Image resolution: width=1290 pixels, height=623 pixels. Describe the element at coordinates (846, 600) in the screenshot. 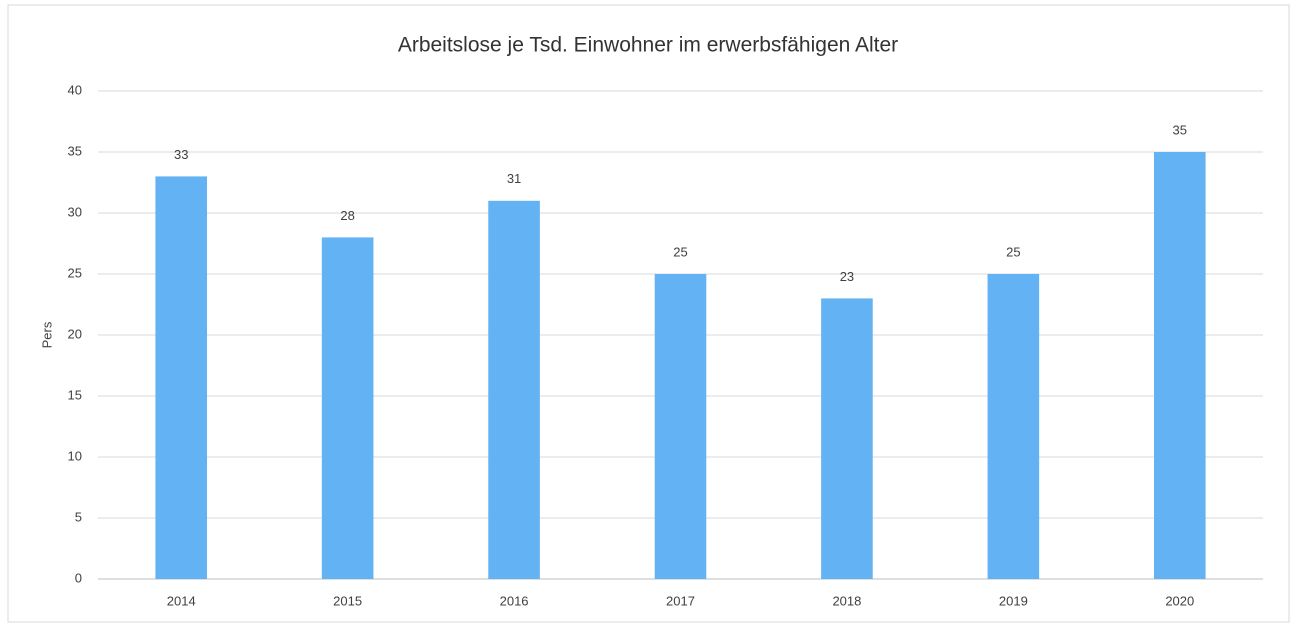

I see `x-tick-label: 2018` at that location.